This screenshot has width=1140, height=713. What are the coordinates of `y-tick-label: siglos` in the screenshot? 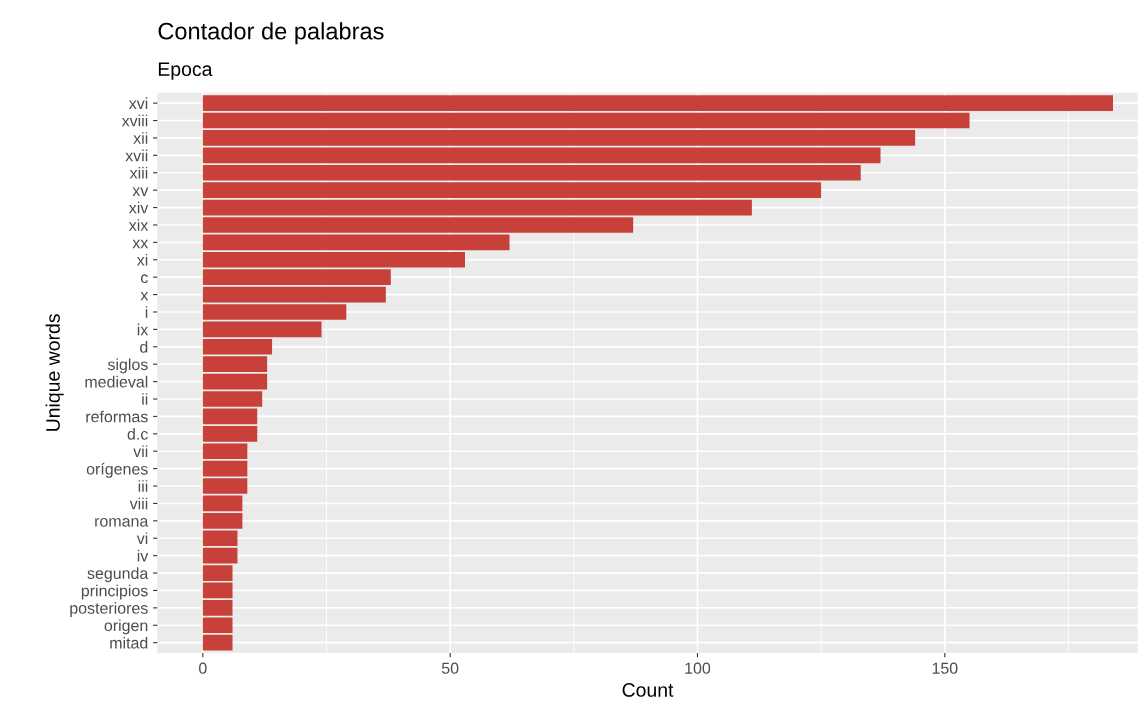 It's located at (127, 366).